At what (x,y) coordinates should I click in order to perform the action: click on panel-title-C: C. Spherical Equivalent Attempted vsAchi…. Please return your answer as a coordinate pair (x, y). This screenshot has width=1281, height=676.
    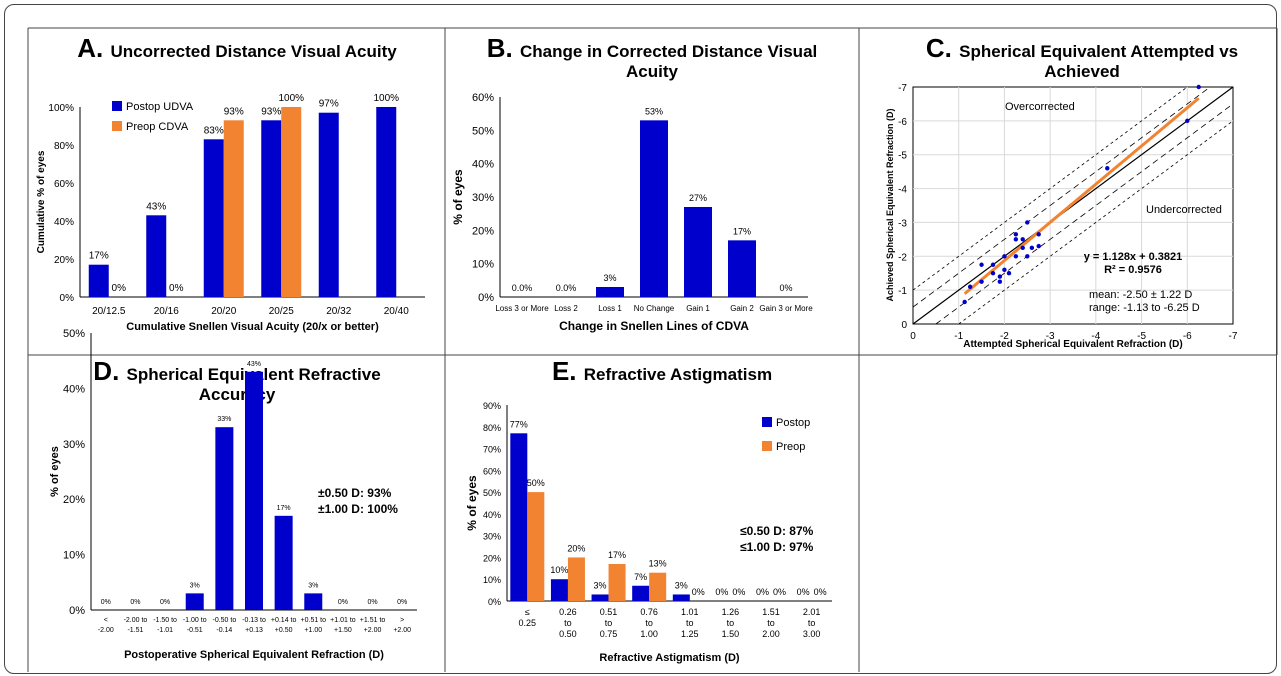
    Looking at the image, I should click on (1082, 57).